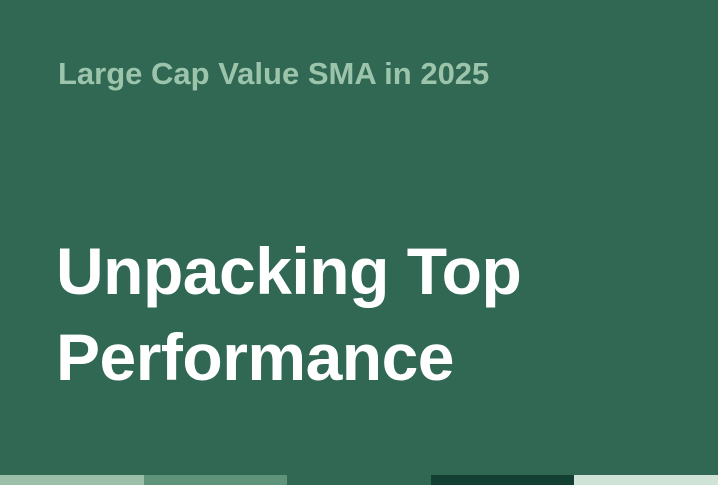  Describe the element at coordinates (289, 271) in the screenshot. I see `title-line-1: Unpacking Top` at that location.